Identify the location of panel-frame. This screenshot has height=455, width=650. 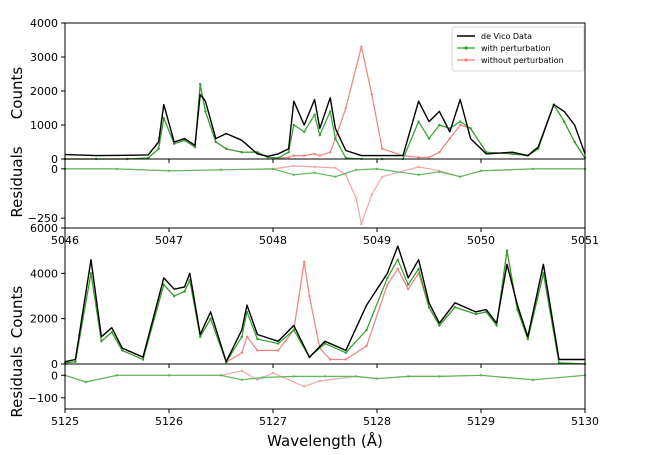
(325, 386).